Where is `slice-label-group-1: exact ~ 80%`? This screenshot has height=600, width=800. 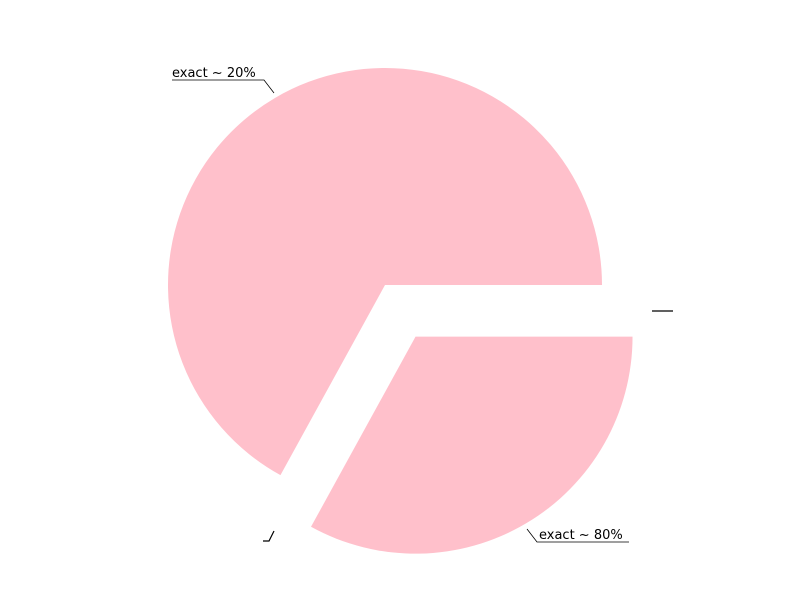 slice-label-group-1: exact ~ 80% is located at coordinates (577, 535).